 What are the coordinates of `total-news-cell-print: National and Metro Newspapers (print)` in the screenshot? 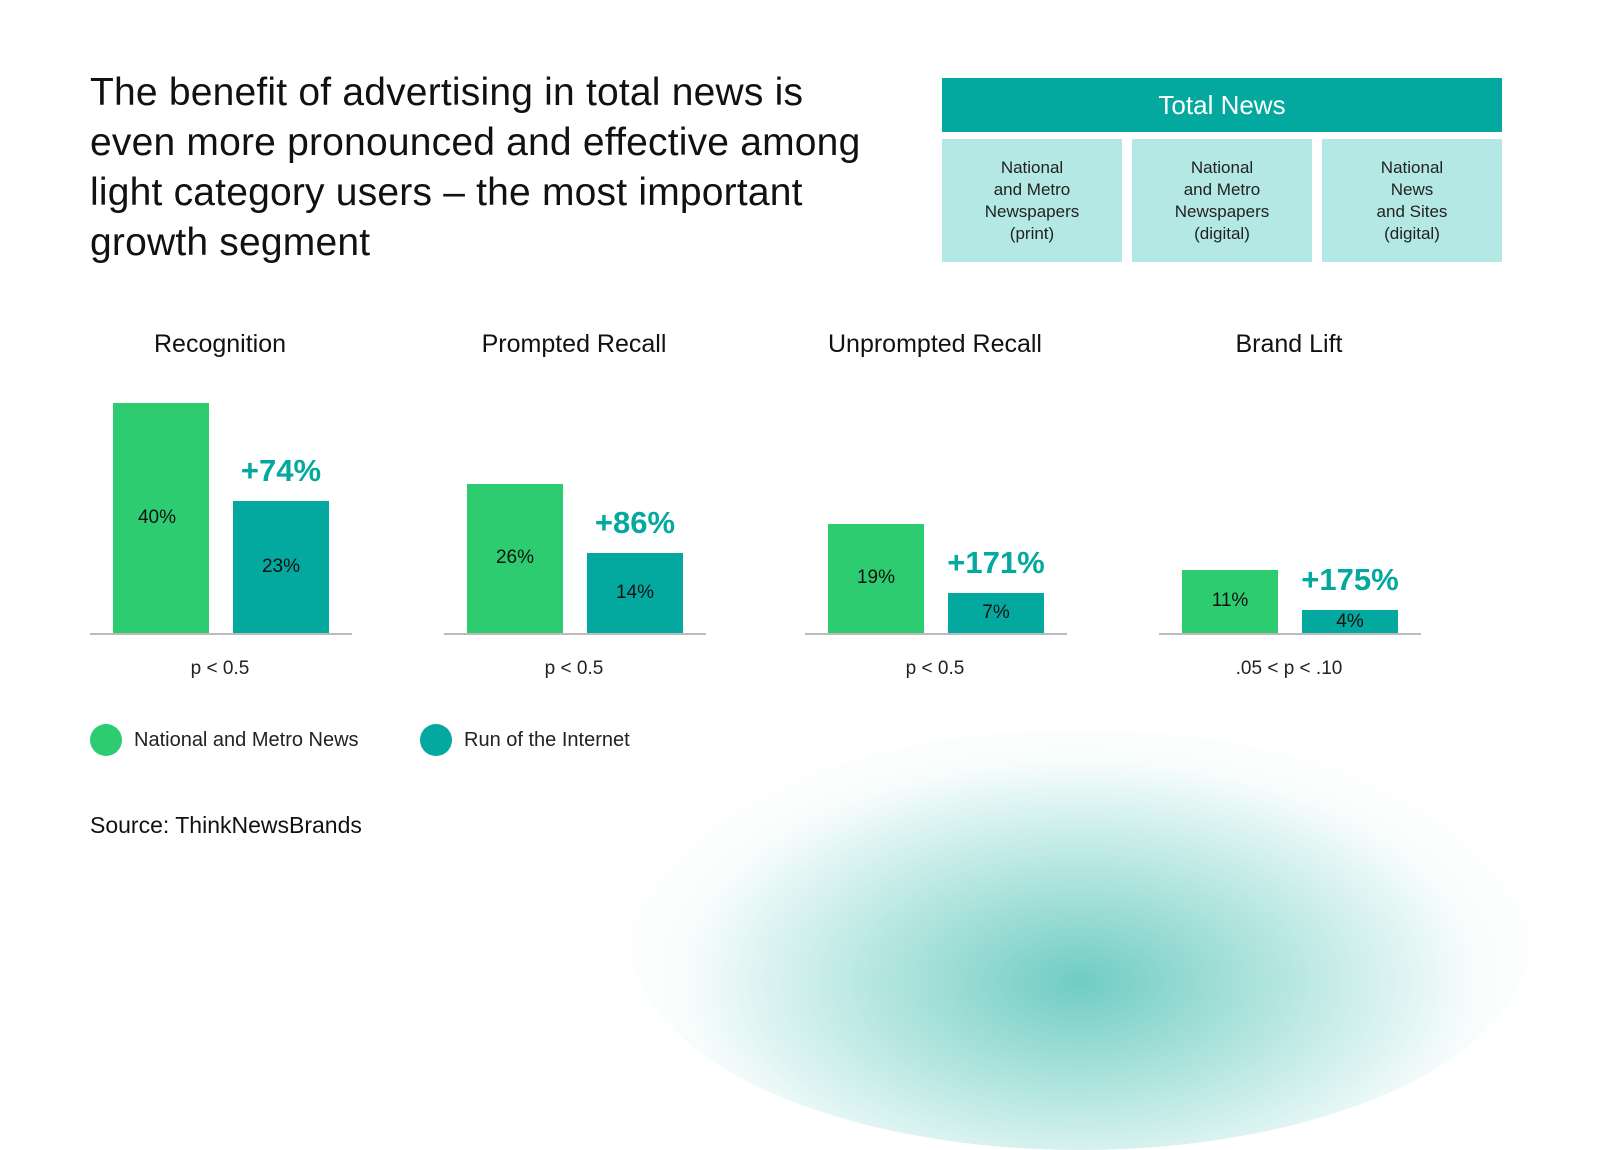 It's located at (1032, 200).